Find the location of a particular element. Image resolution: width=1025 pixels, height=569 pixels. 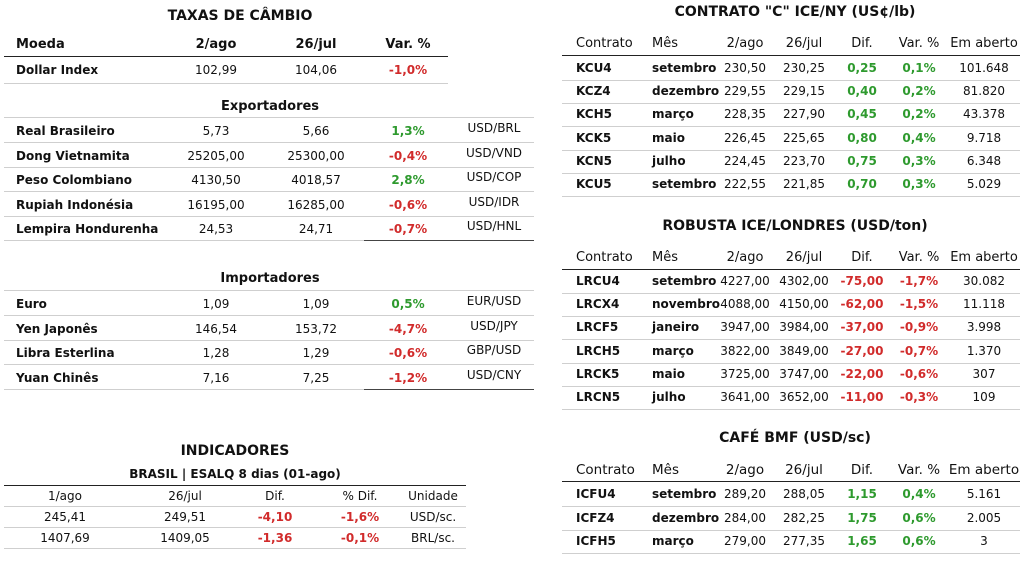

price-var: 0,2% is located at coordinates (919, 114).